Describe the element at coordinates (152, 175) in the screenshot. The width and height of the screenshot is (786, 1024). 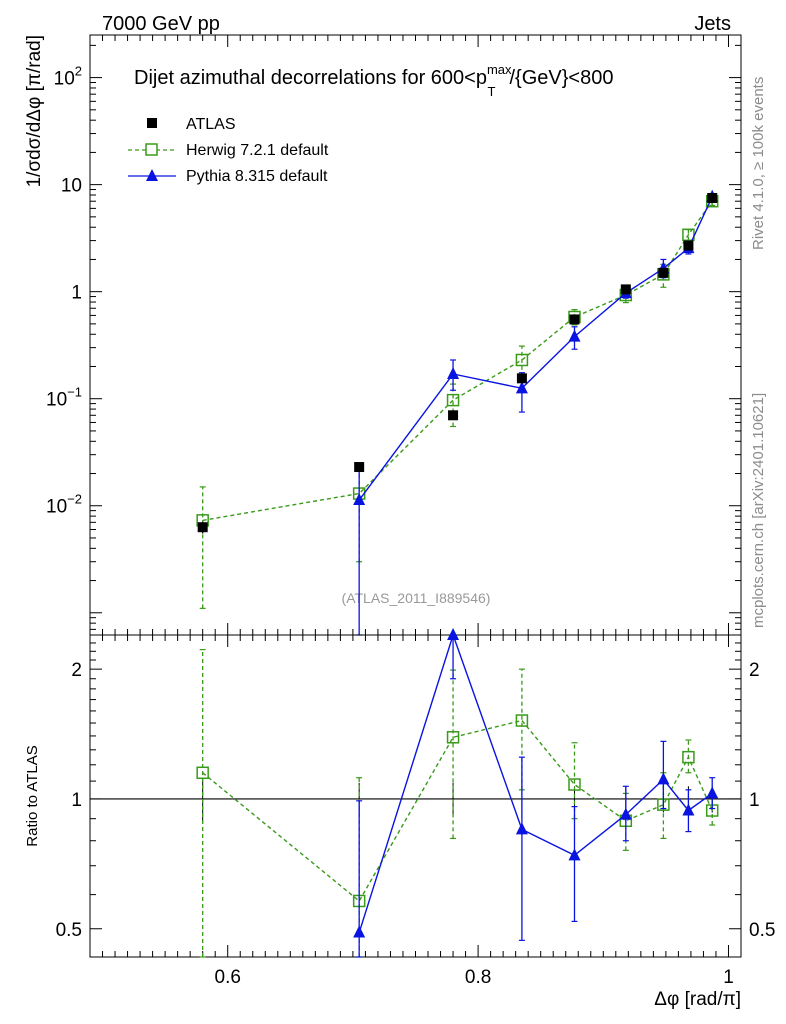
I see `legend-pythia-marker` at that location.